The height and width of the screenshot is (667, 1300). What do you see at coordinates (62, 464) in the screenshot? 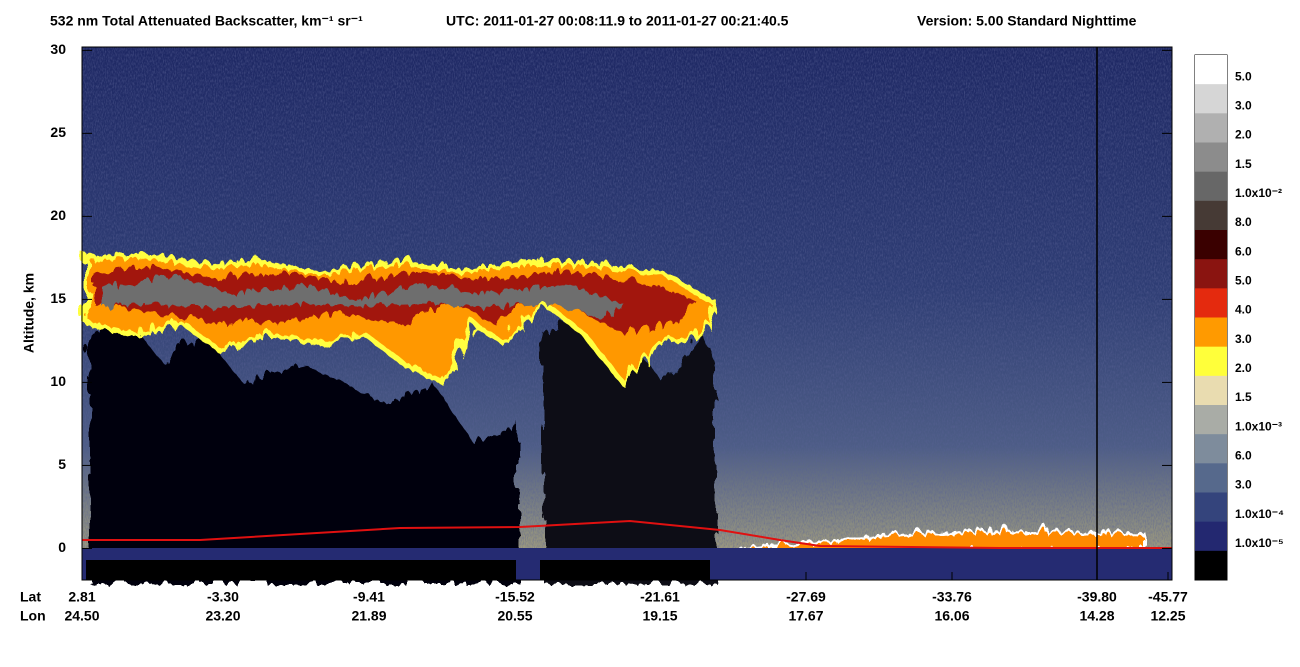
I see `y-tick-label: 5` at bounding box center [62, 464].